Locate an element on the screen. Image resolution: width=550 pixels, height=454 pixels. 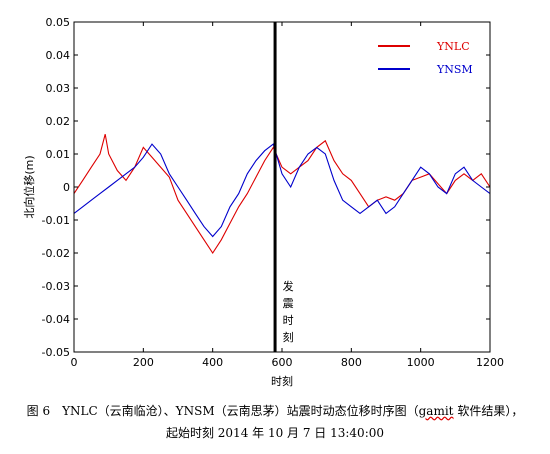
y-tick-label: -0.01 is located at coordinates (56, 220).